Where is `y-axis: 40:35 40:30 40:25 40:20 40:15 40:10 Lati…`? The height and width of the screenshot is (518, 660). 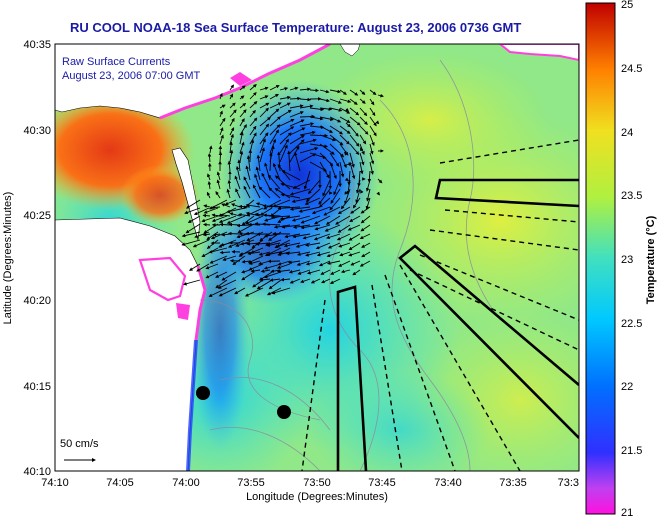 y-axis: 40:35 40:30 40:25 40:20 40:15 40:10 Lati… is located at coordinates (26, 258).